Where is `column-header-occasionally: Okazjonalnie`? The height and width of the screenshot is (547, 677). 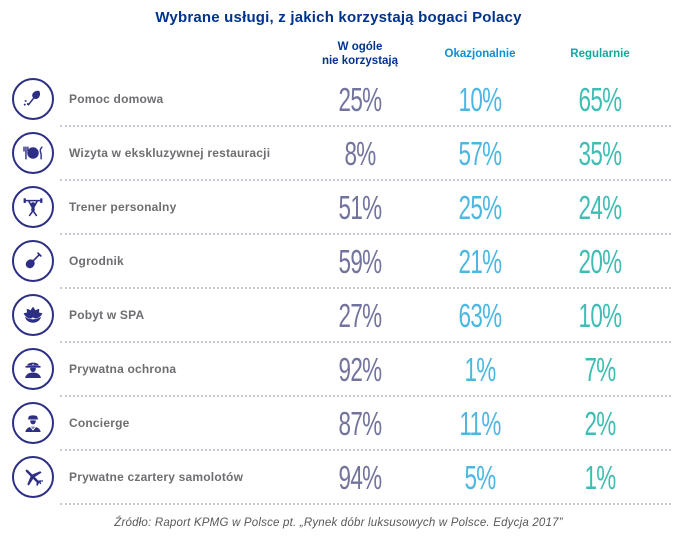 column-header-occasionally: Okazjonalnie is located at coordinates (480, 53).